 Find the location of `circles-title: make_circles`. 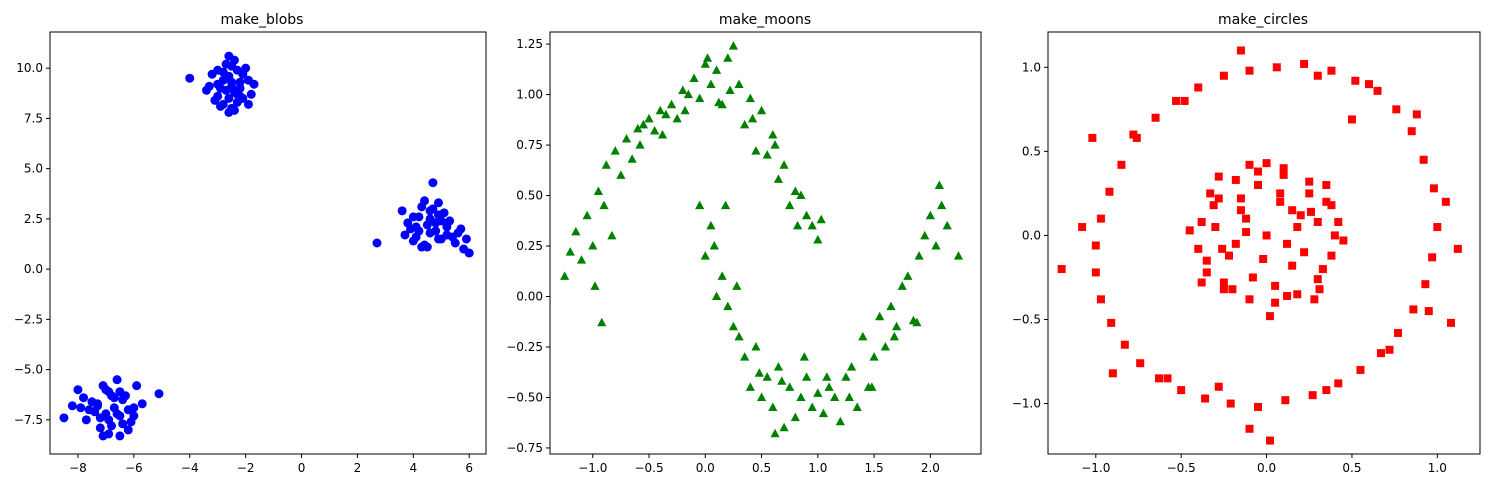

circles-title: make_circles is located at coordinates (1263, 20).